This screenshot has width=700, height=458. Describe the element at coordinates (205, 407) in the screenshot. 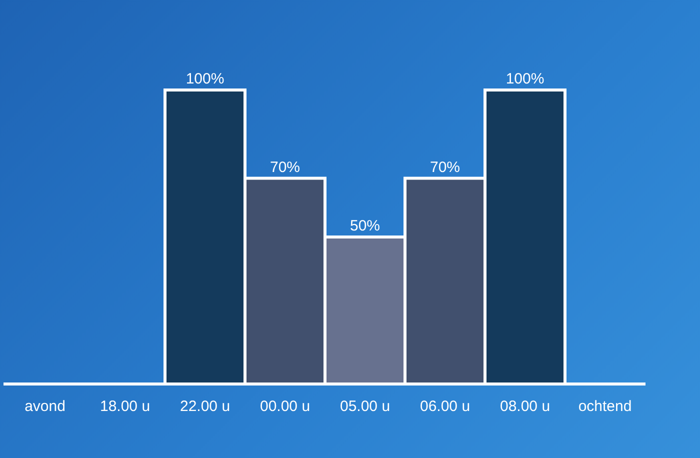

I see `x-tick-label: 22.00 u` at that location.